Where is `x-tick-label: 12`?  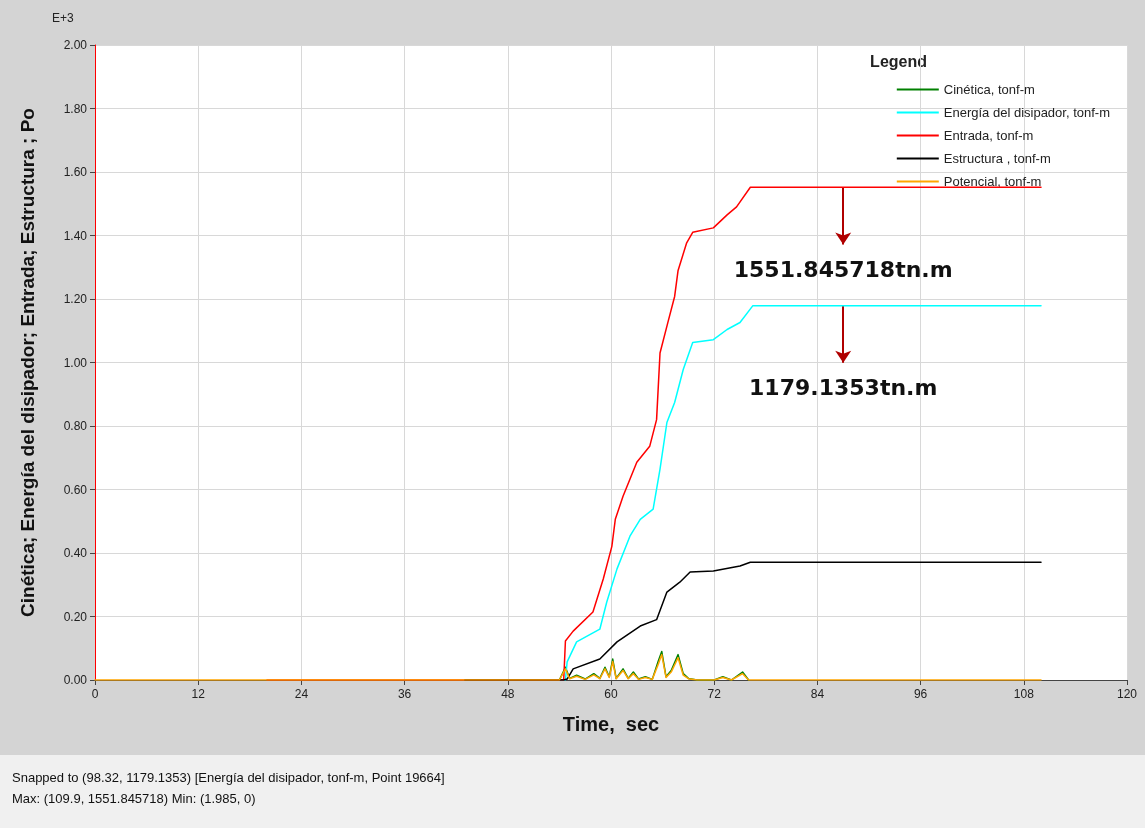
x-tick-label: 12 is located at coordinates (198, 694).